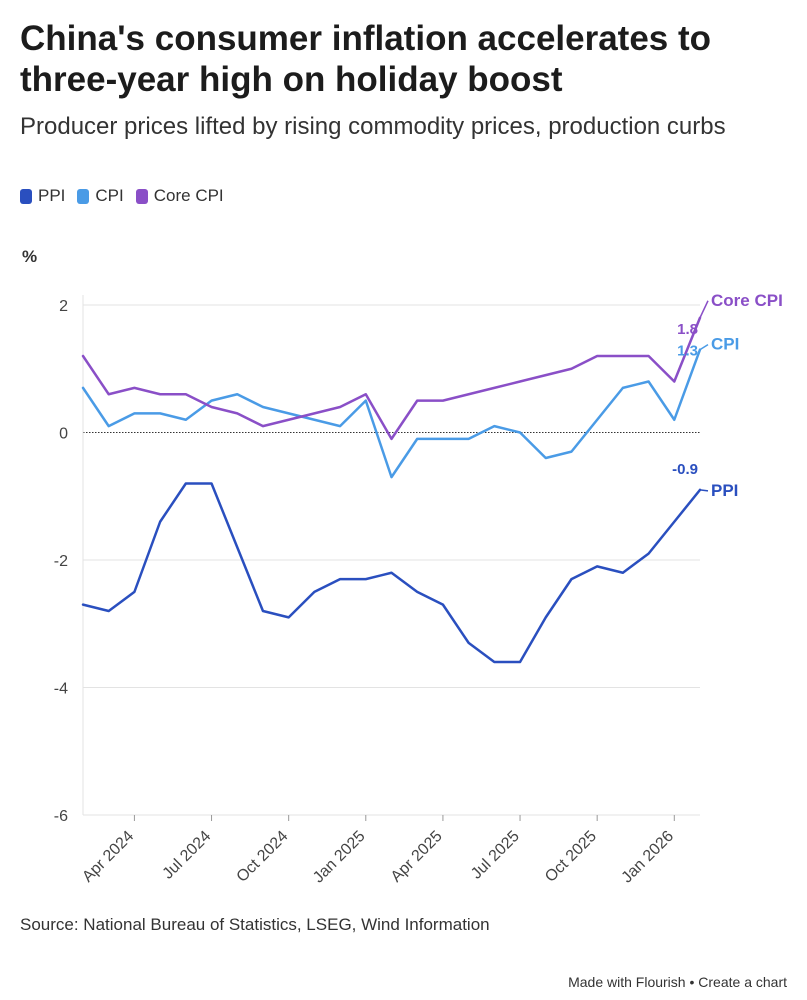 The width and height of the screenshot is (807, 1000). What do you see at coordinates (83, 196) in the screenshot?
I see `legend-swatch-cpi` at bounding box center [83, 196].